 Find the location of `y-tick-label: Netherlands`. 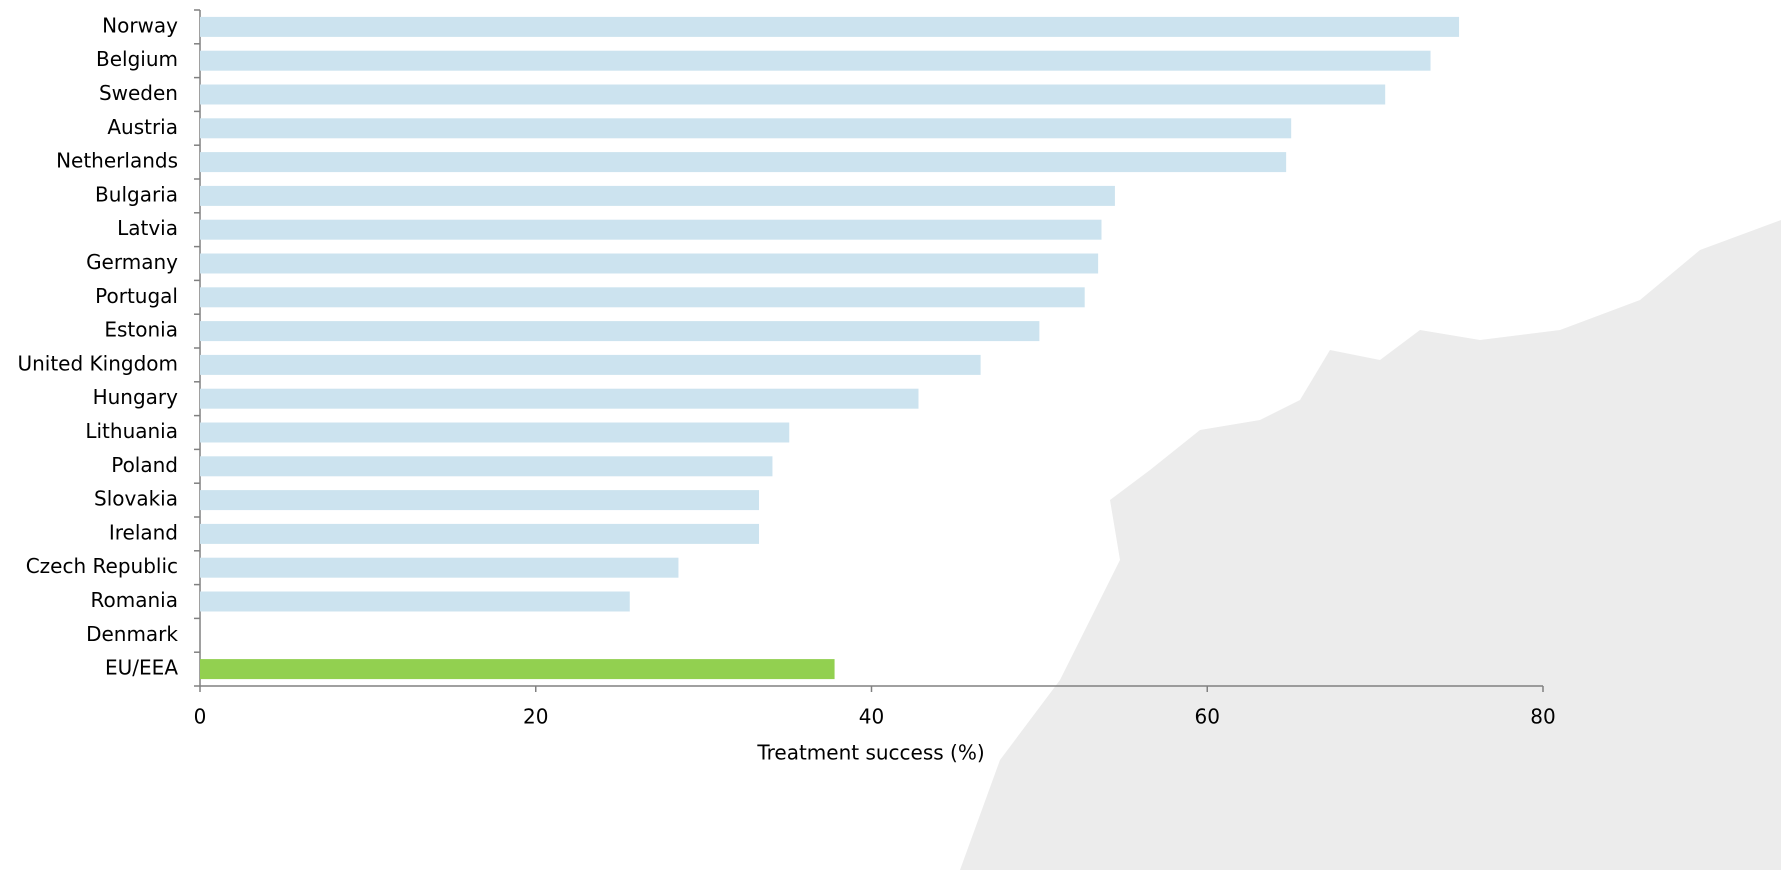

y-tick-label: Netherlands is located at coordinates (117, 161).